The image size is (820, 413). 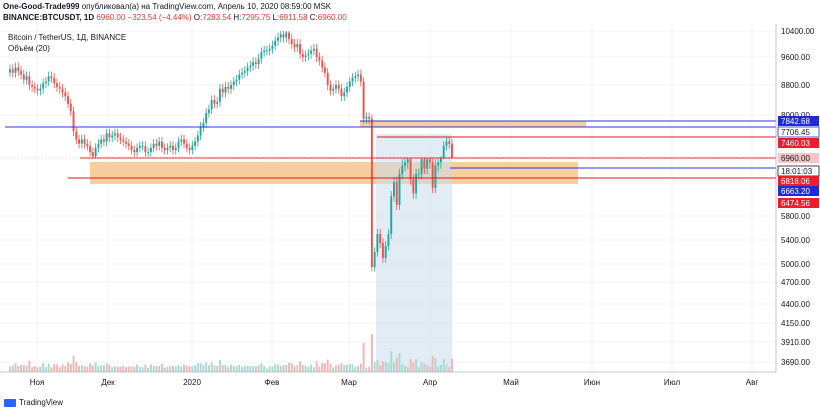 I want to click on support-zone, so click(x=334, y=173).